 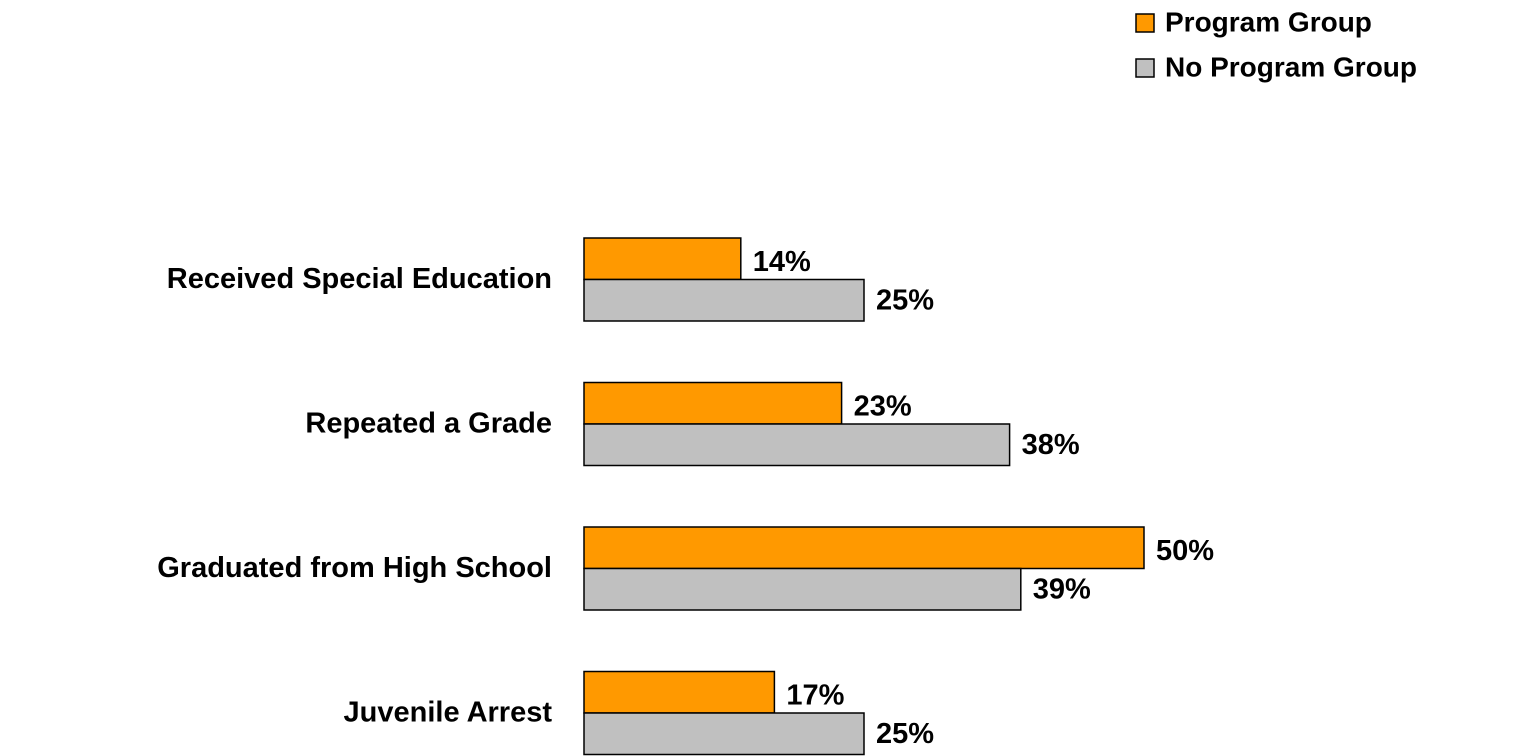 What do you see at coordinates (354, 568) in the screenshot?
I see `category-label: Graduated from High School` at bounding box center [354, 568].